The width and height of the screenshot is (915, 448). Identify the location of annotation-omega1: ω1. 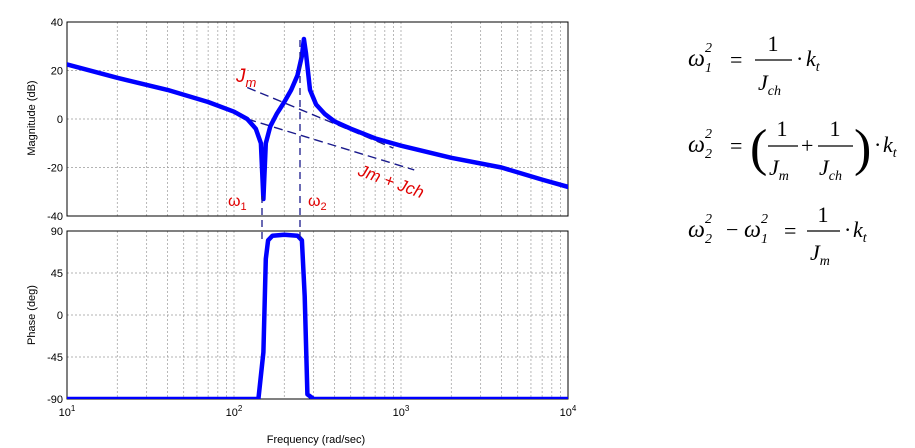
(237, 203).